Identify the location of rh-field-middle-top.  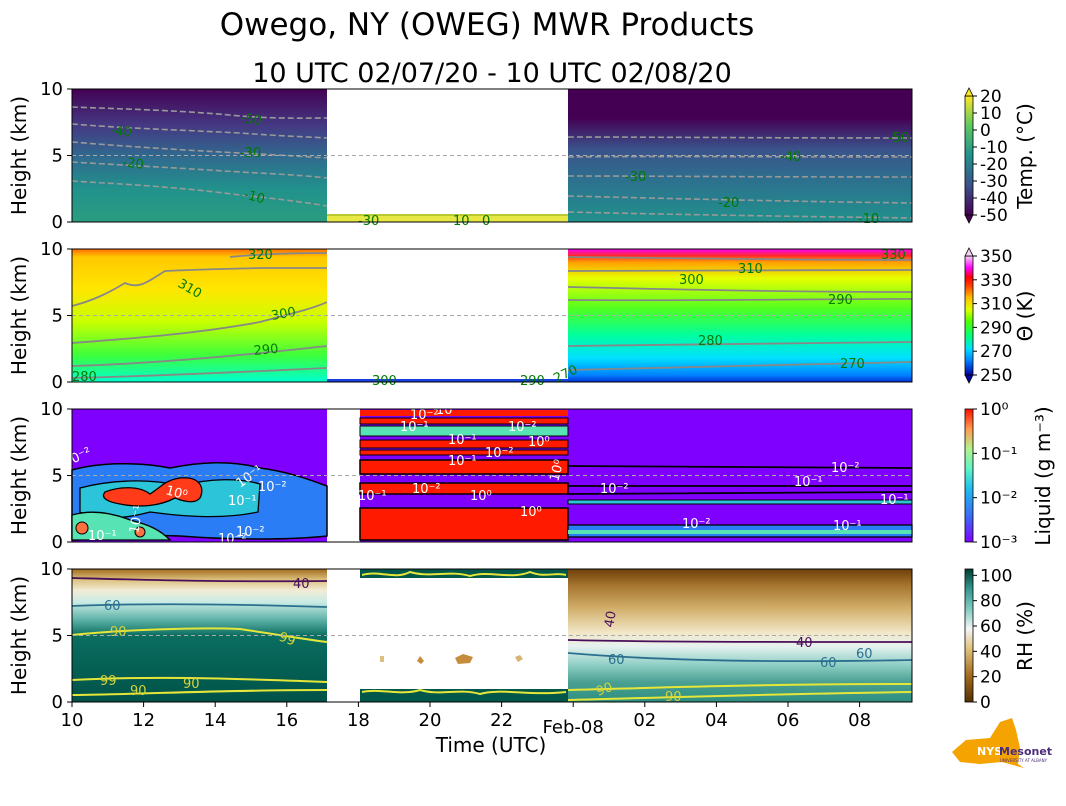
(464, 573).